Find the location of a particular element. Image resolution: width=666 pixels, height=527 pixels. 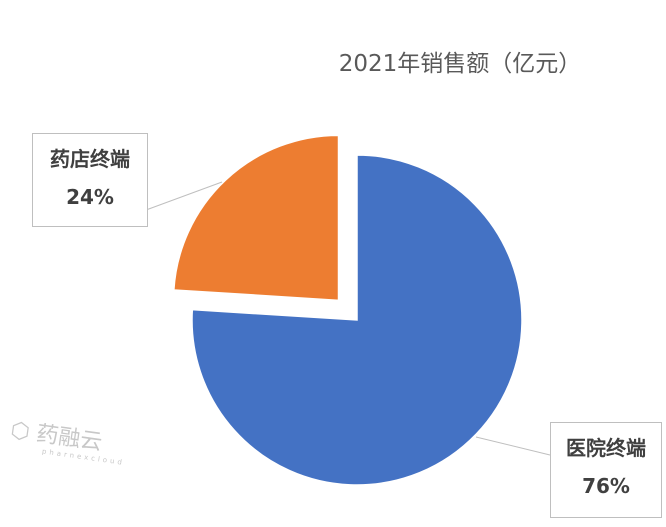

label-hospital-value: 76% is located at coordinates (606, 486).